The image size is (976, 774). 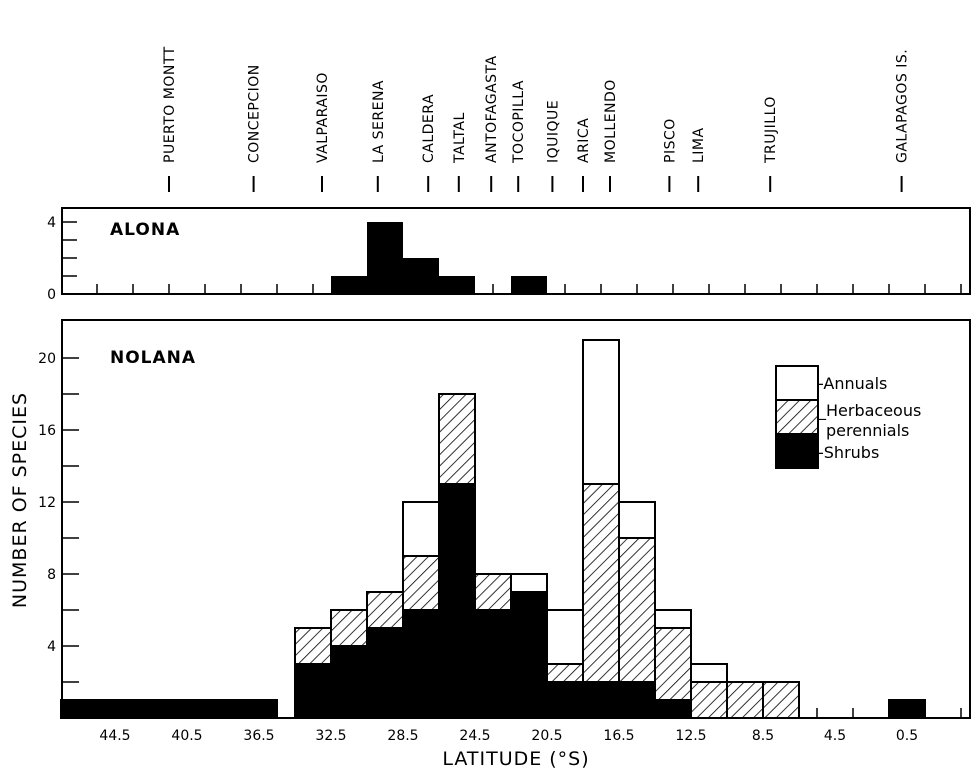 What do you see at coordinates (20, 500) in the screenshot?
I see `y-axis-title: NUMBER OF SPECIES` at bounding box center [20, 500].